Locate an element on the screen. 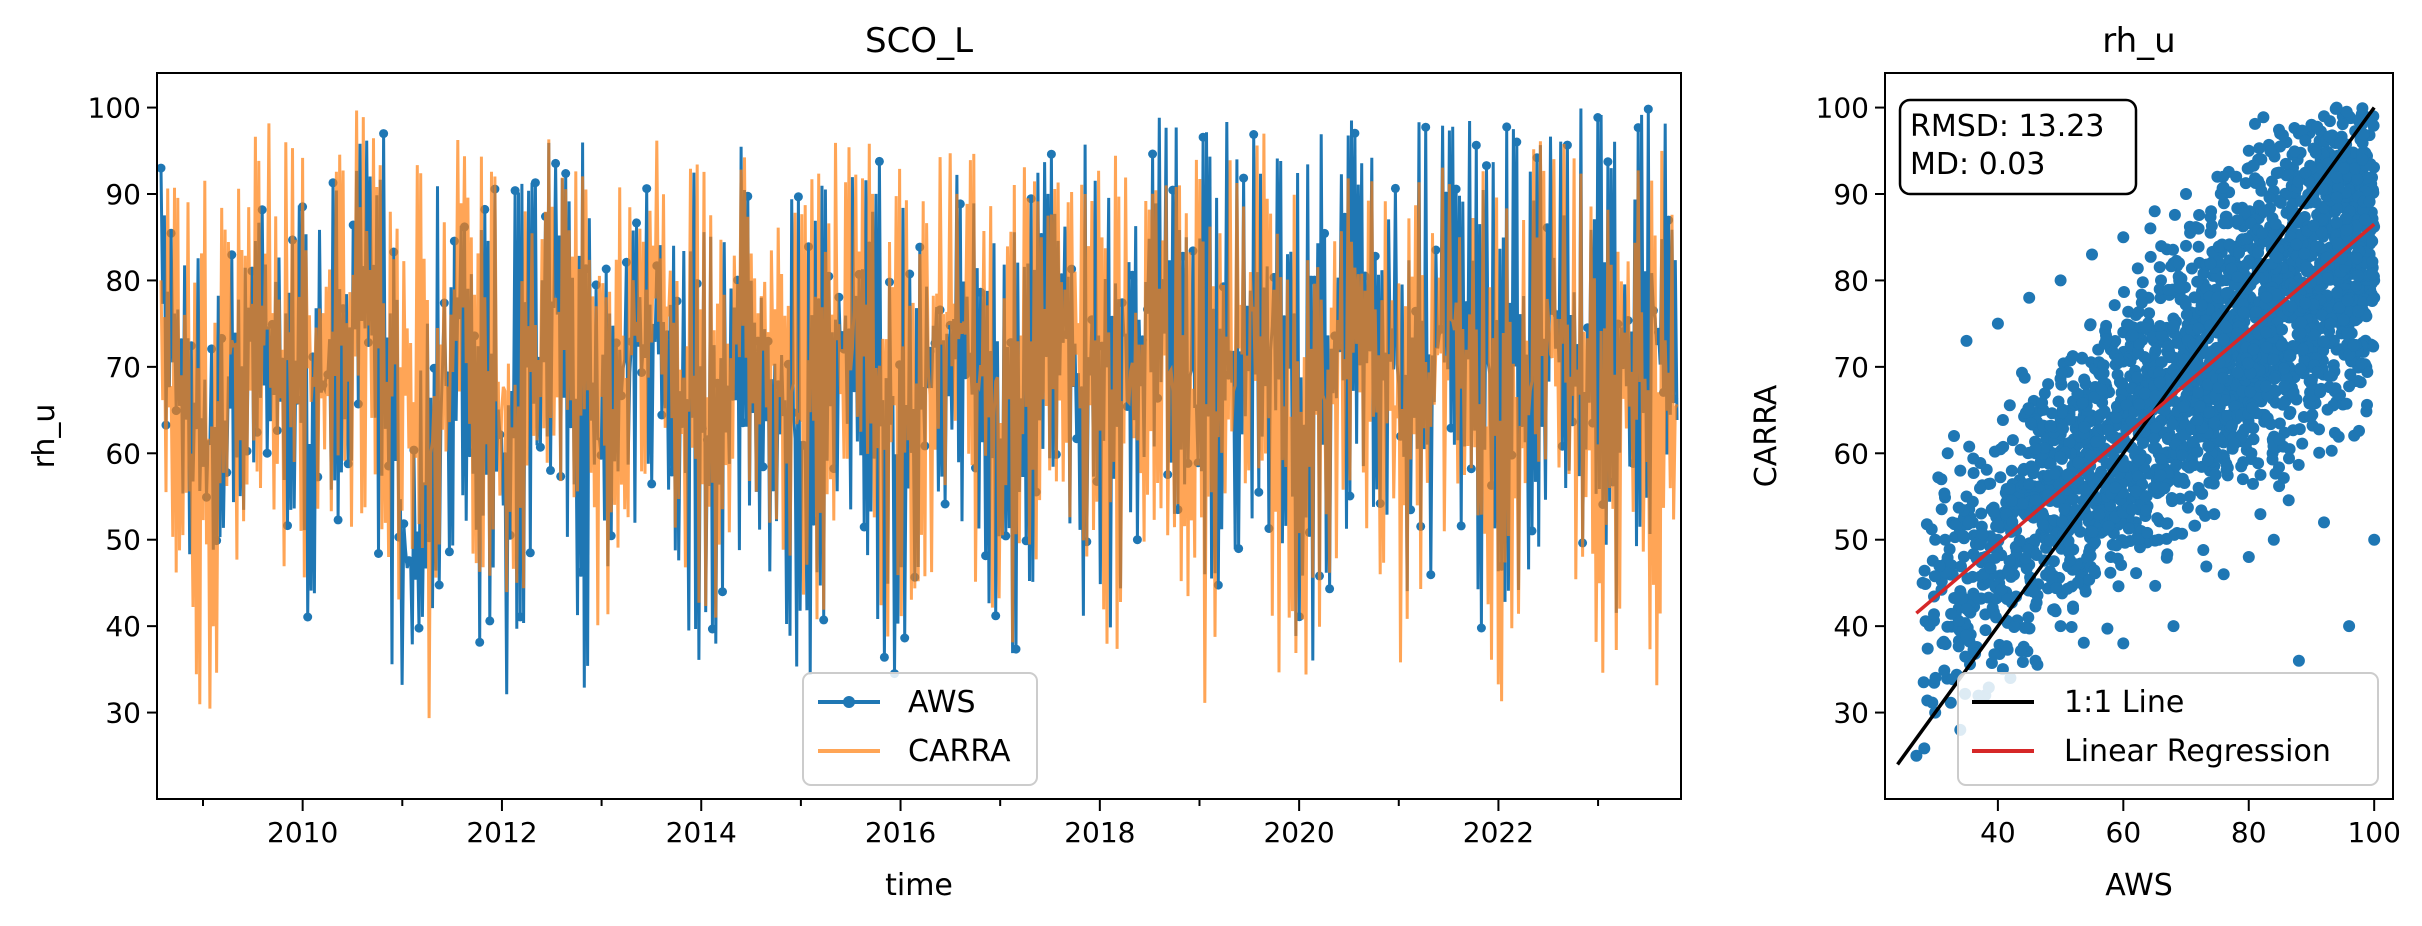 The width and height of the screenshot is (2422, 926). x-tick-label: 2010 is located at coordinates (302, 832).